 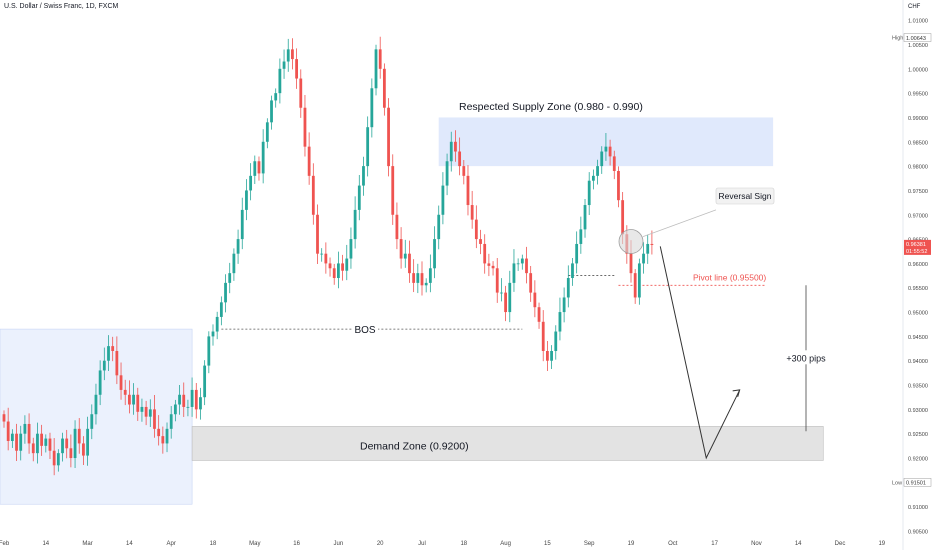 What do you see at coordinates (507, 443) in the screenshot?
I see `demand-zone` at bounding box center [507, 443].